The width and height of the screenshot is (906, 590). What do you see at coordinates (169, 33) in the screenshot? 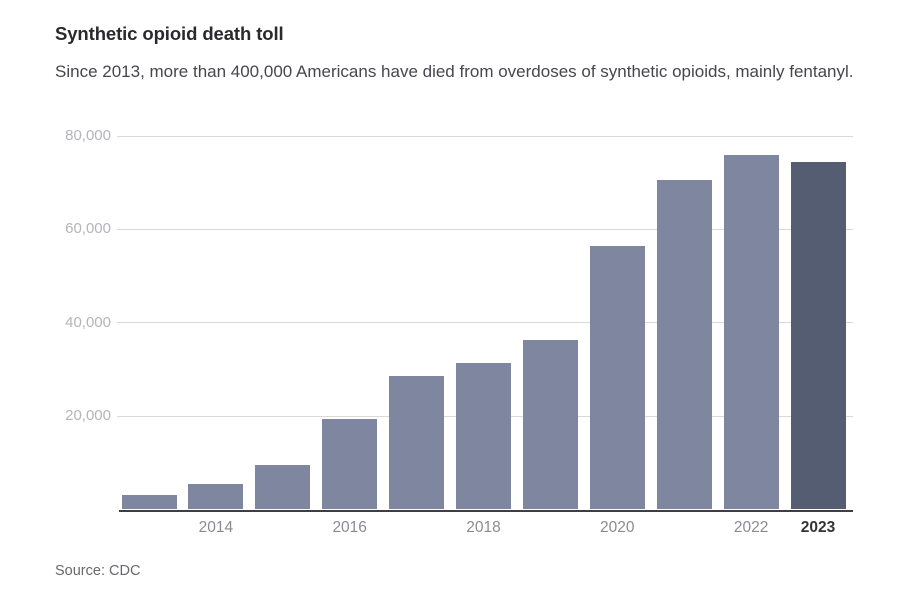
I see `chart-title: Synthetic opioid death toll` at bounding box center [169, 33].